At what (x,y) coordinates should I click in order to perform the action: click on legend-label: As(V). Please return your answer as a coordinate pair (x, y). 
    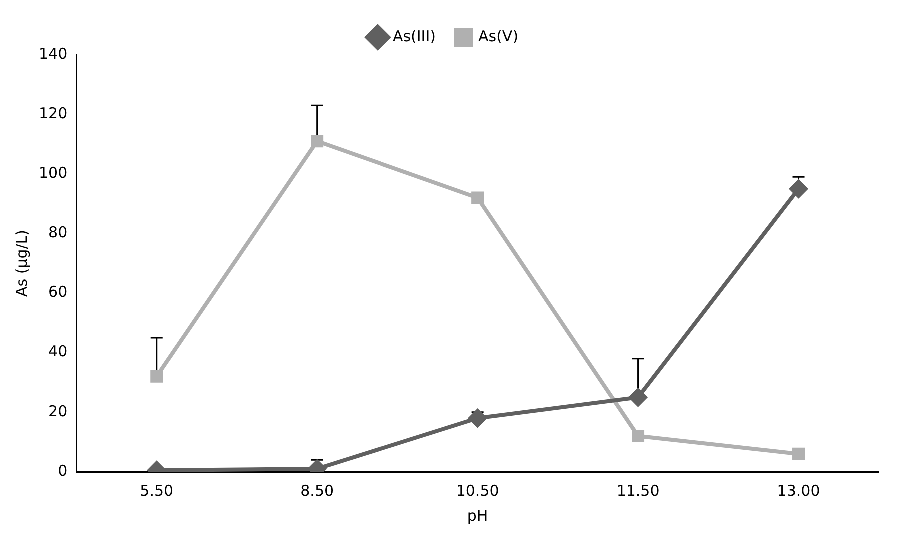
    Looking at the image, I should click on (498, 36).